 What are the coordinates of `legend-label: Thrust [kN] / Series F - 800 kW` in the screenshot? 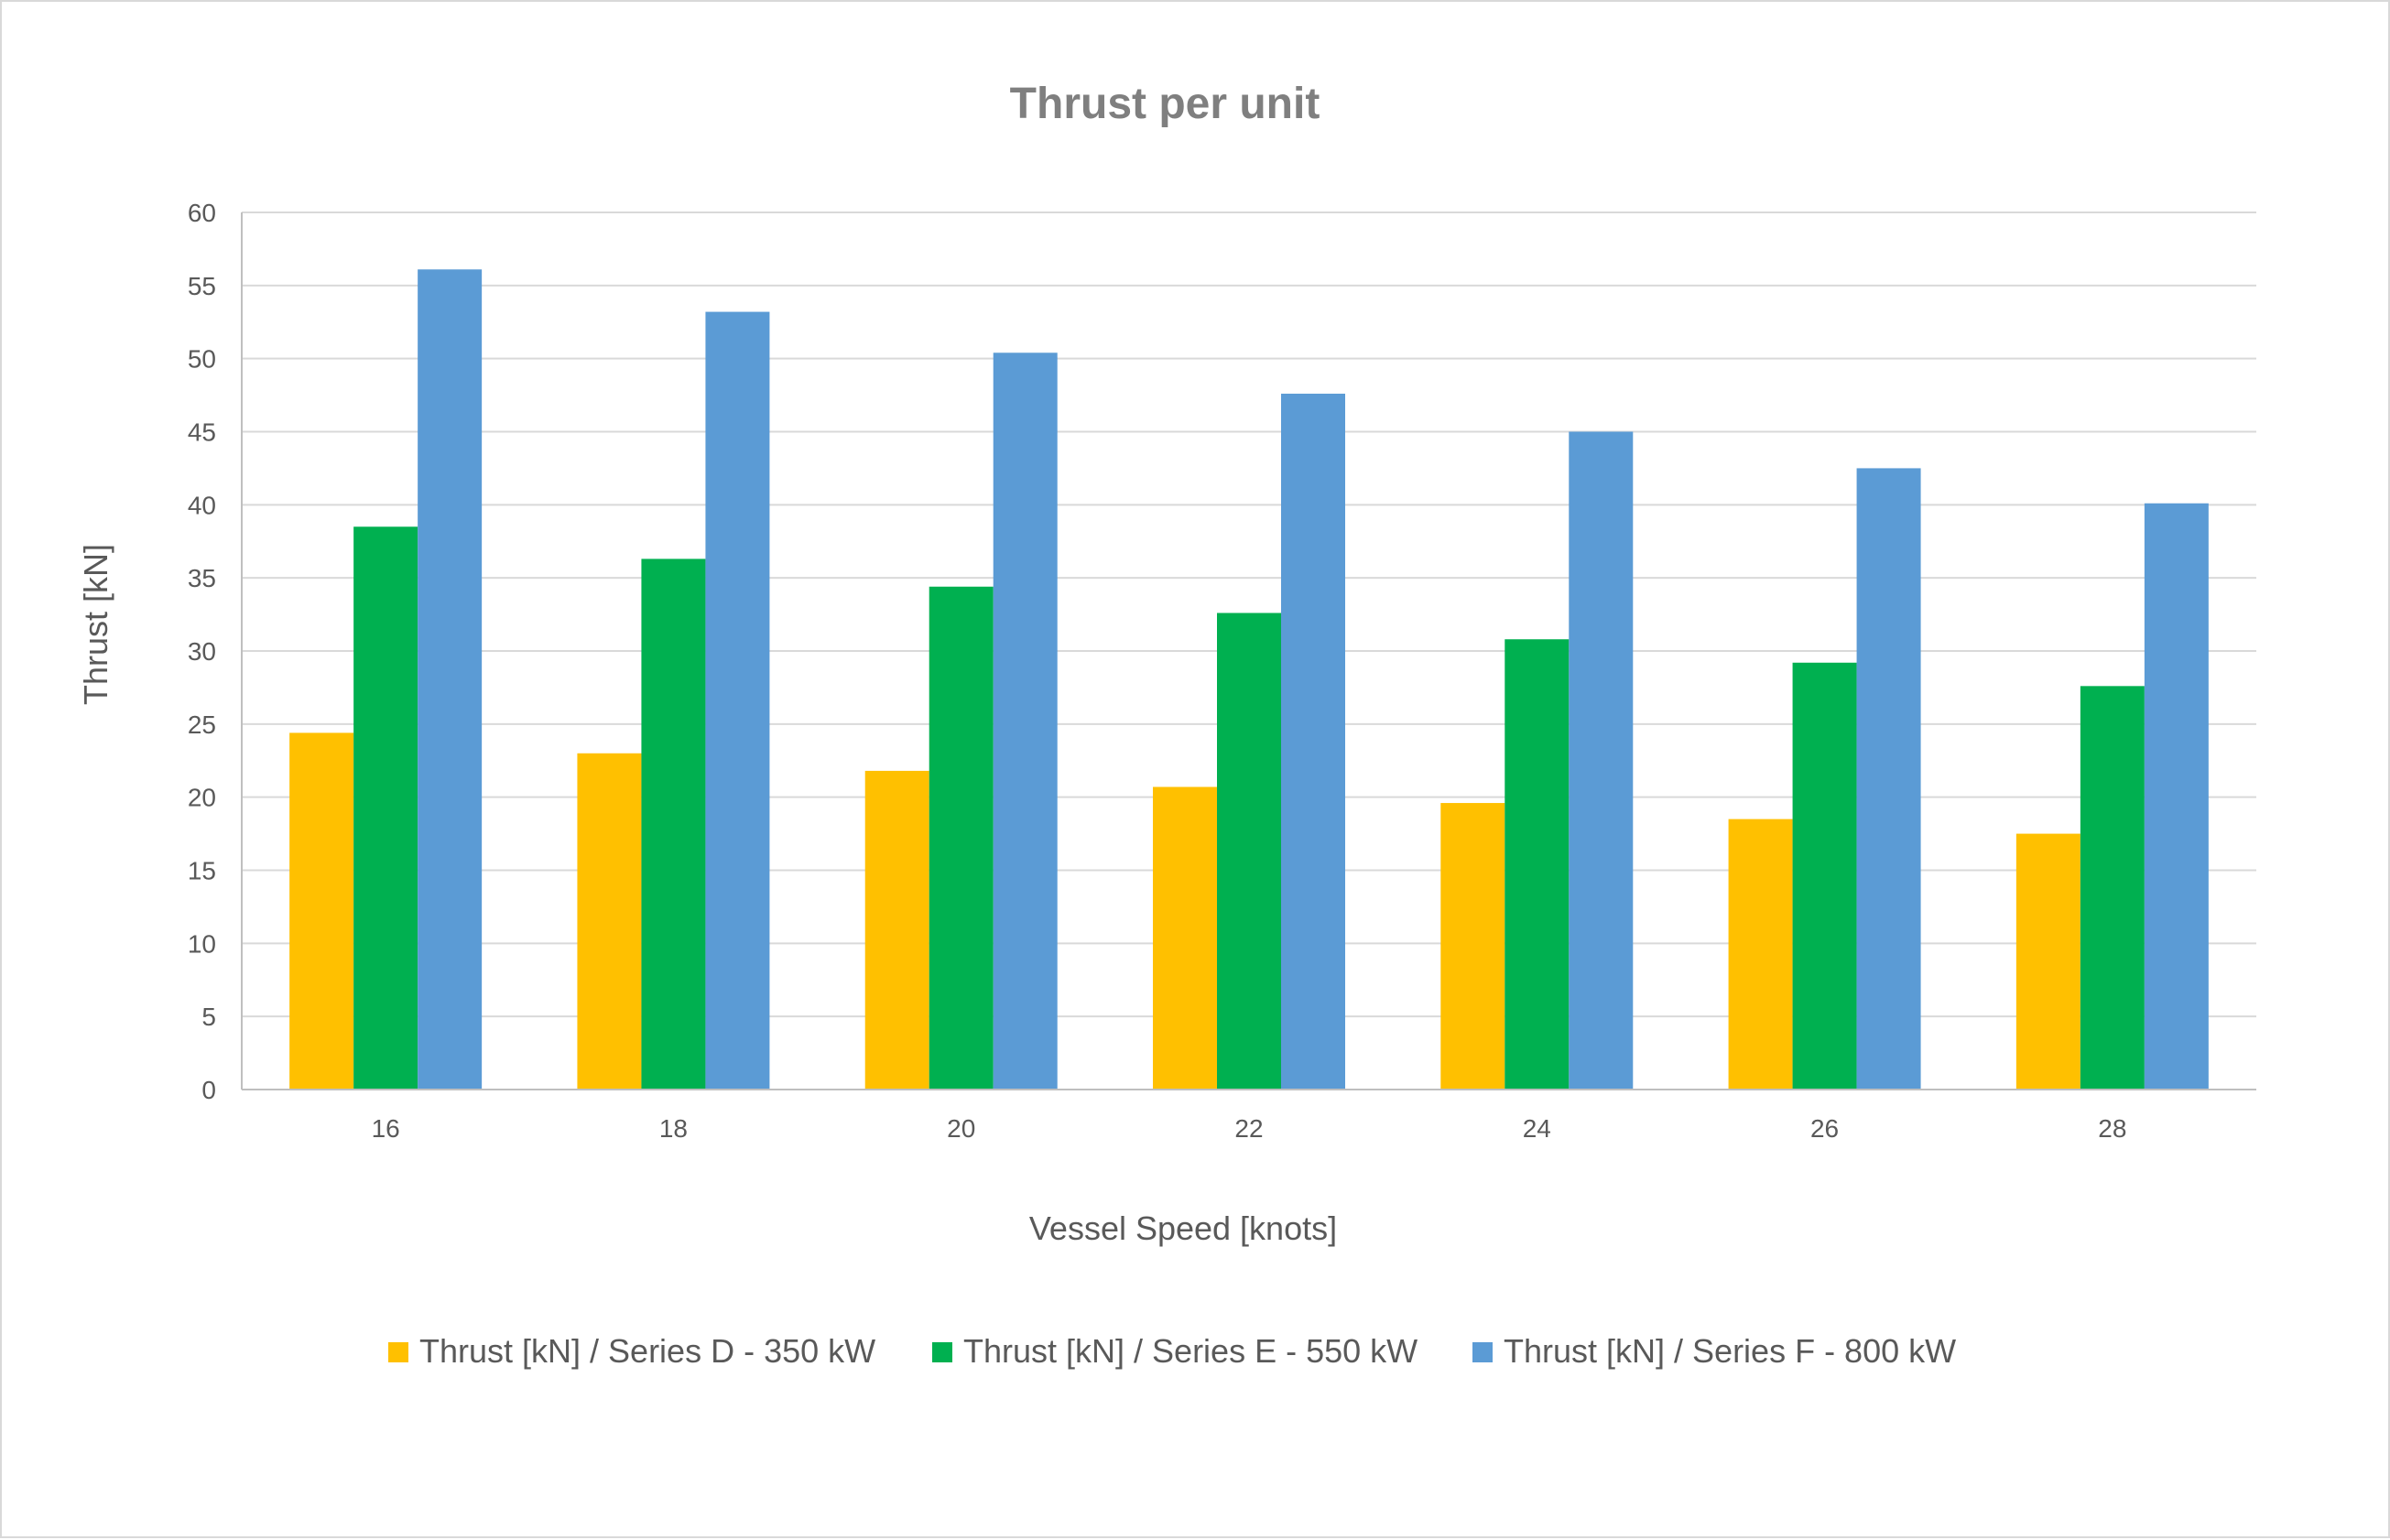 It's located at (1730, 1351).